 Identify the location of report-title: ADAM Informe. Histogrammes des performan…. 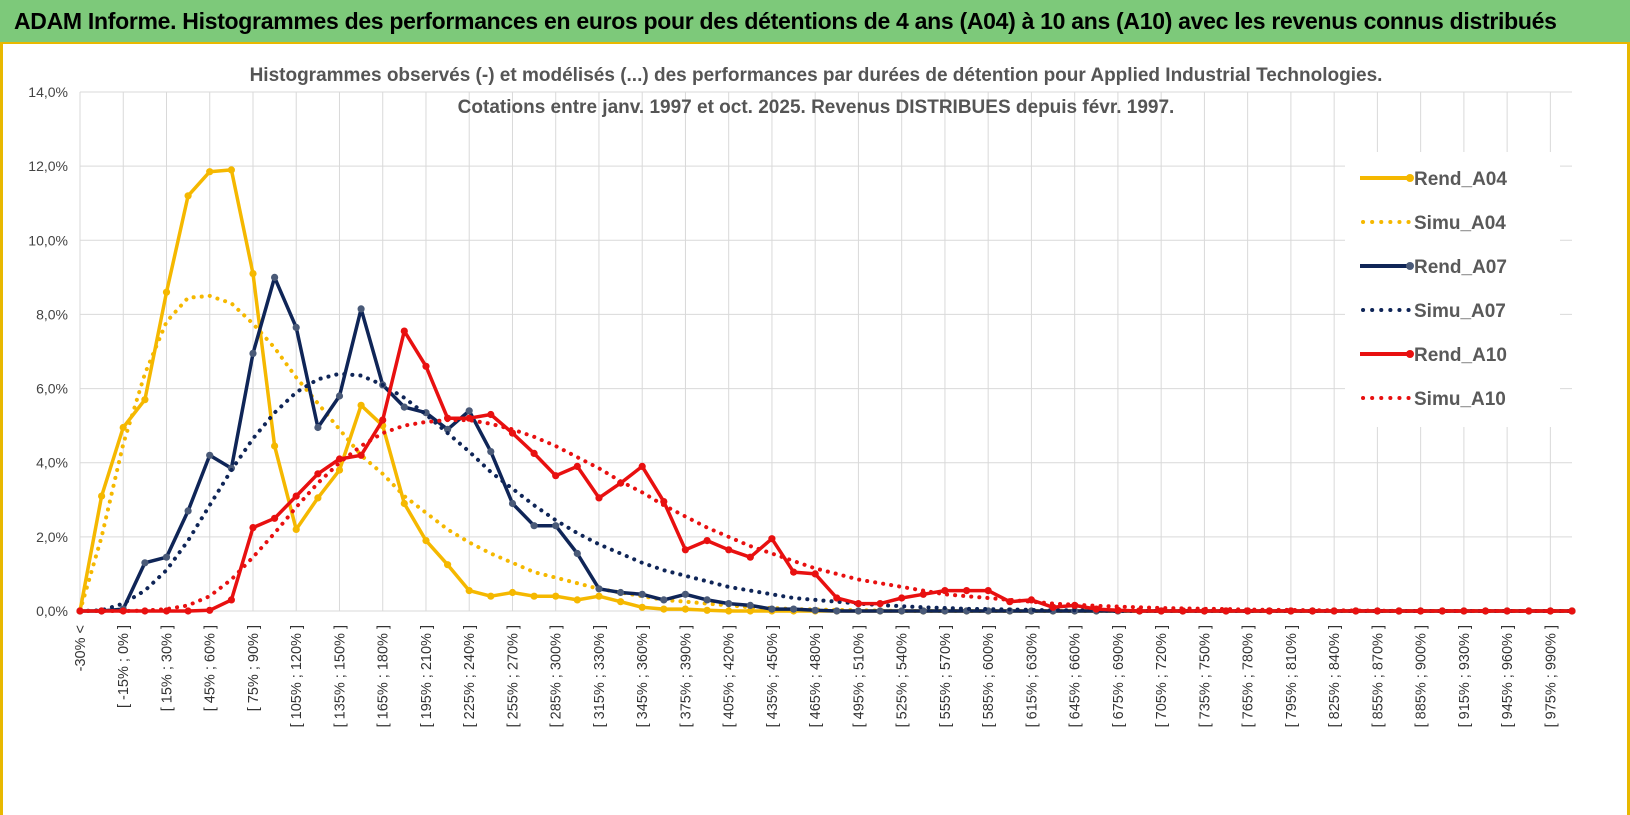
(785, 21).